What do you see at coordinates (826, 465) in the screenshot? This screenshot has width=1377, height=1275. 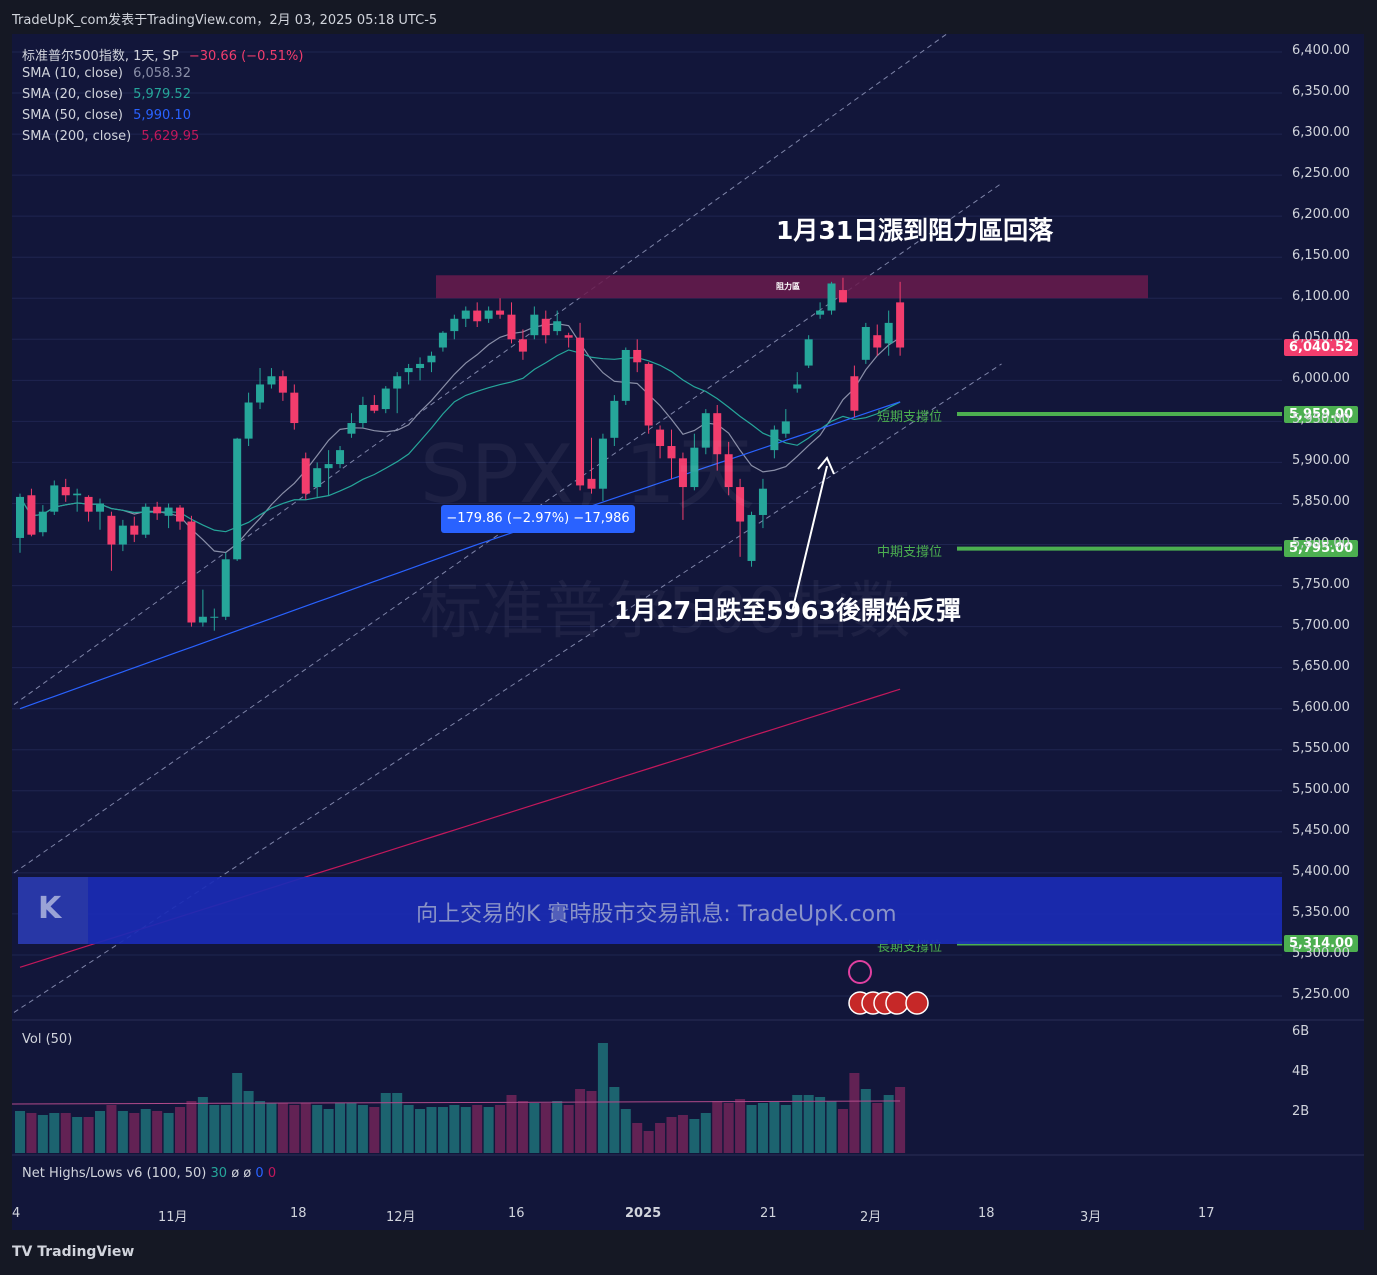 I see `arrow-head` at bounding box center [826, 465].